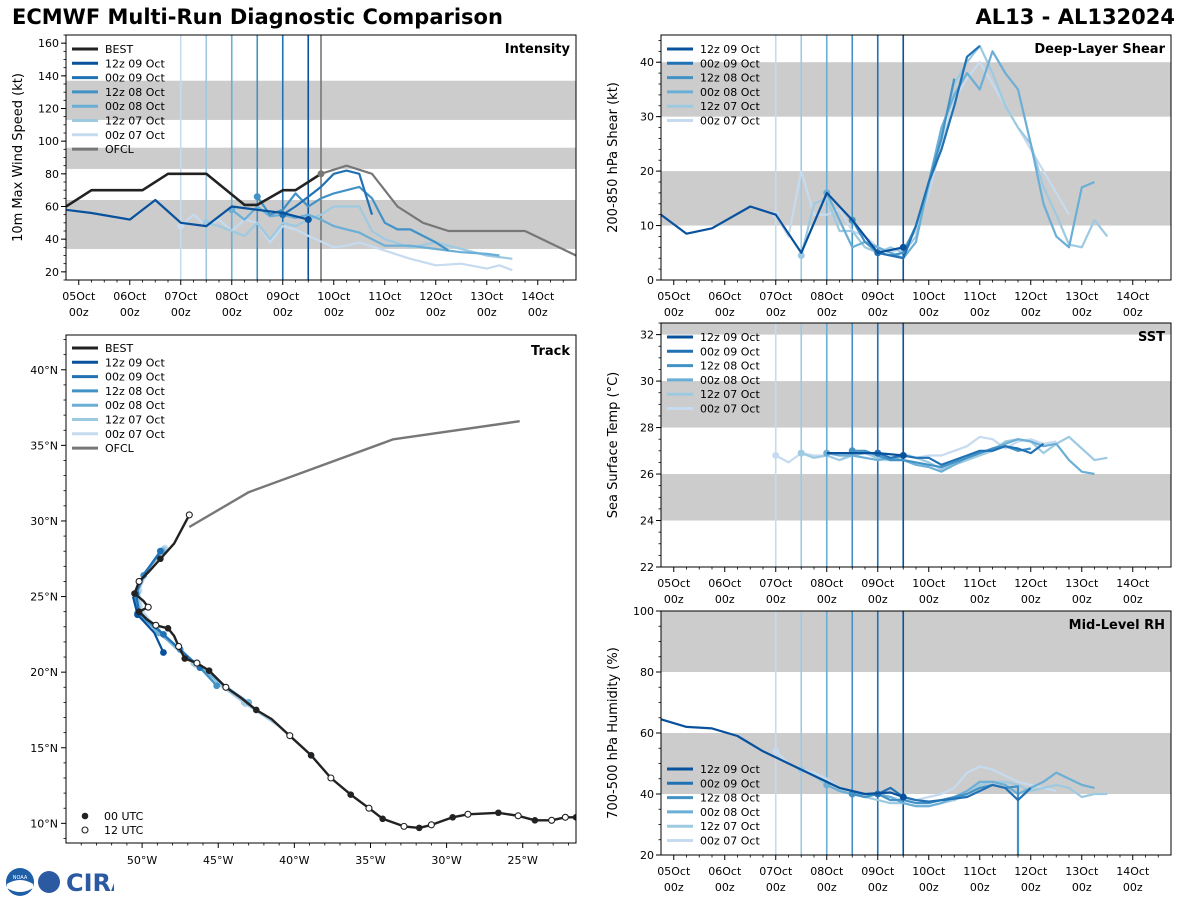 This screenshot has width=1200, height=900. I want to click on lat-tick-label: 10°N, so click(44, 823).